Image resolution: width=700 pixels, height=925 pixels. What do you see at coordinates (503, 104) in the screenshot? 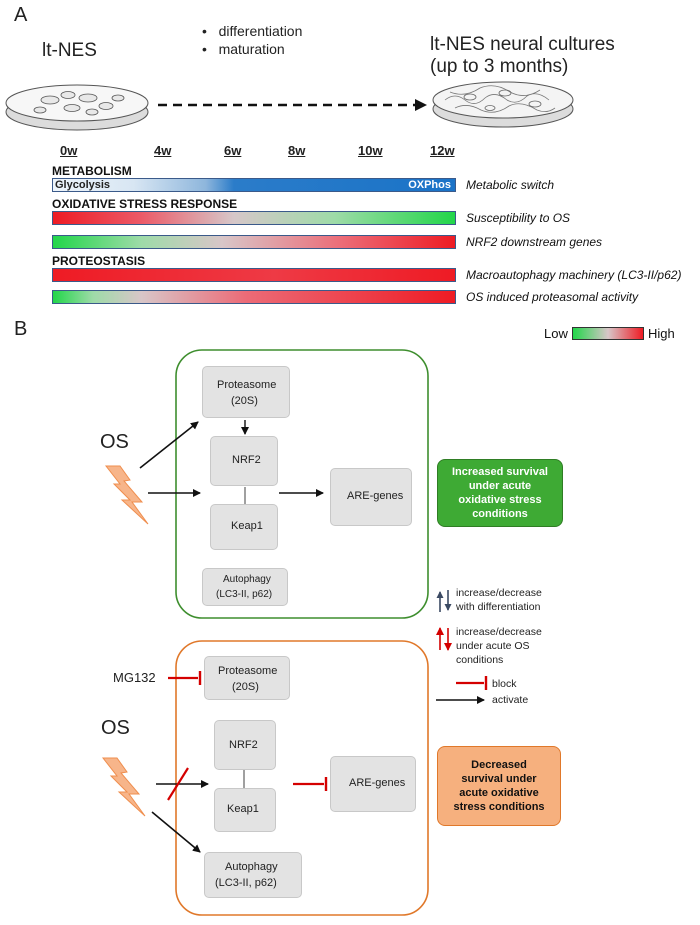
I see `petri-dish-right` at bounding box center [503, 104].